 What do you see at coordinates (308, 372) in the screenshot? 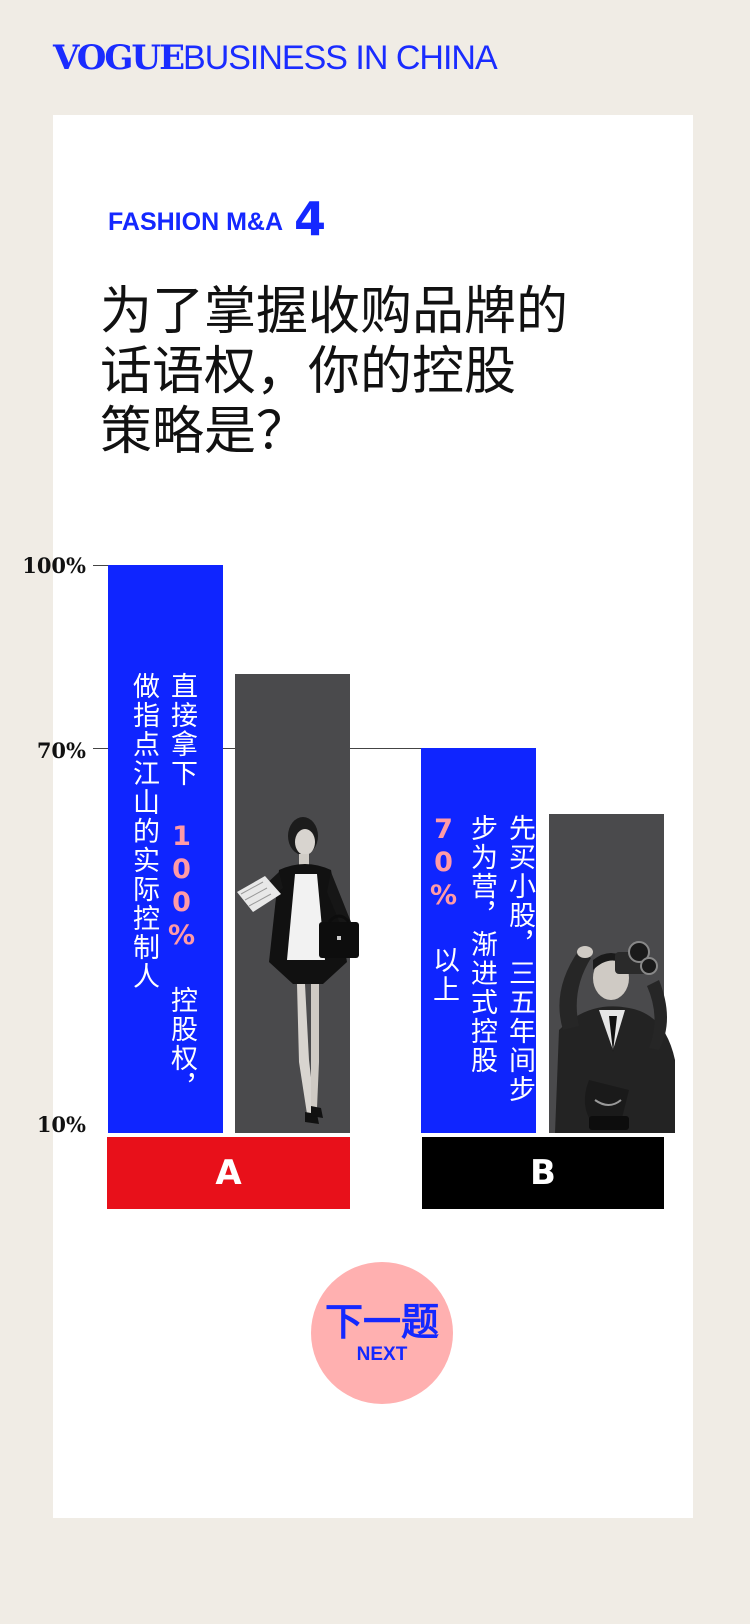
I see `question-line-2: 话语权，你的控股` at bounding box center [308, 372].